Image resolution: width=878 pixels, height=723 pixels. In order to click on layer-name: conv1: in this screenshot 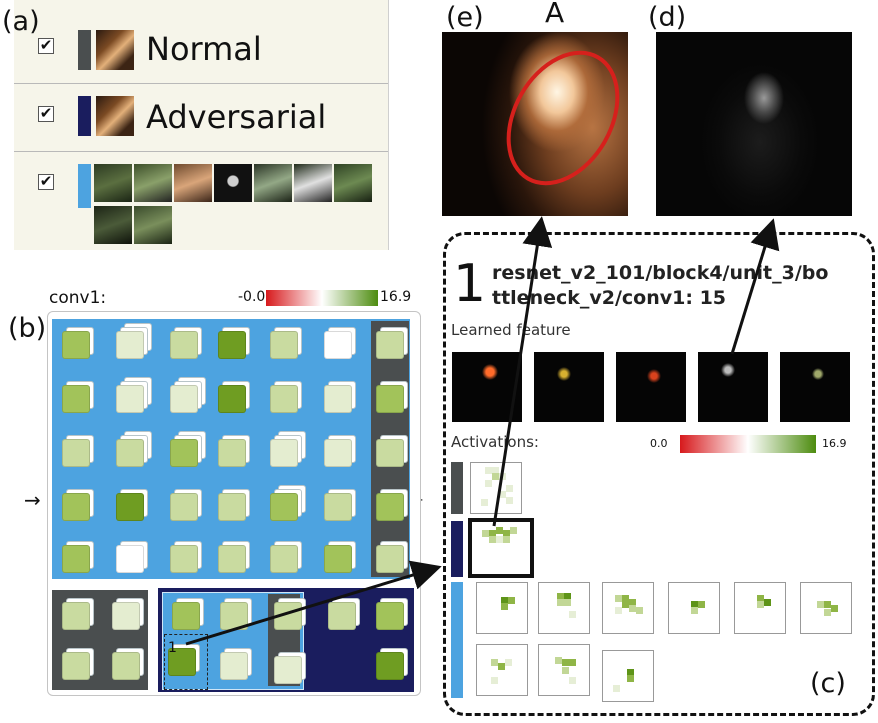, I will do `click(78, 298)`.